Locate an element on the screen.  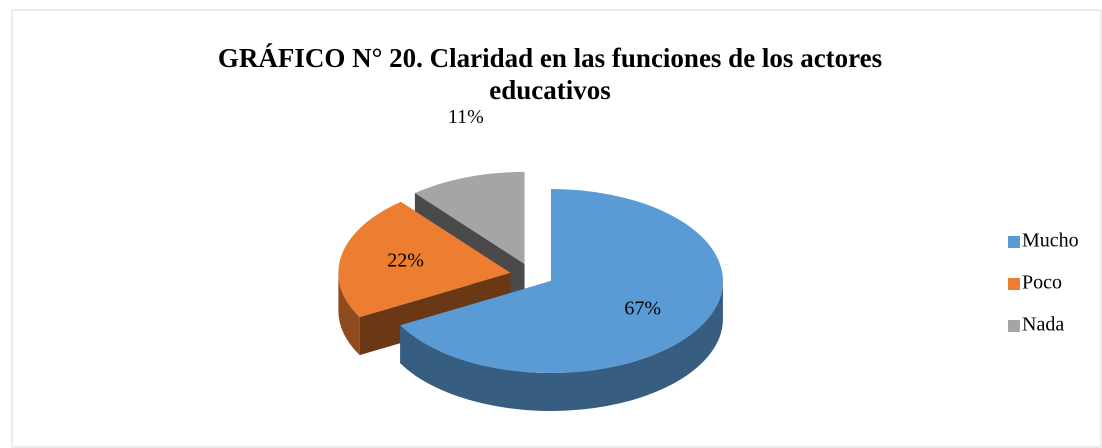
data-label: 11% is located at coordinates (466, 117).